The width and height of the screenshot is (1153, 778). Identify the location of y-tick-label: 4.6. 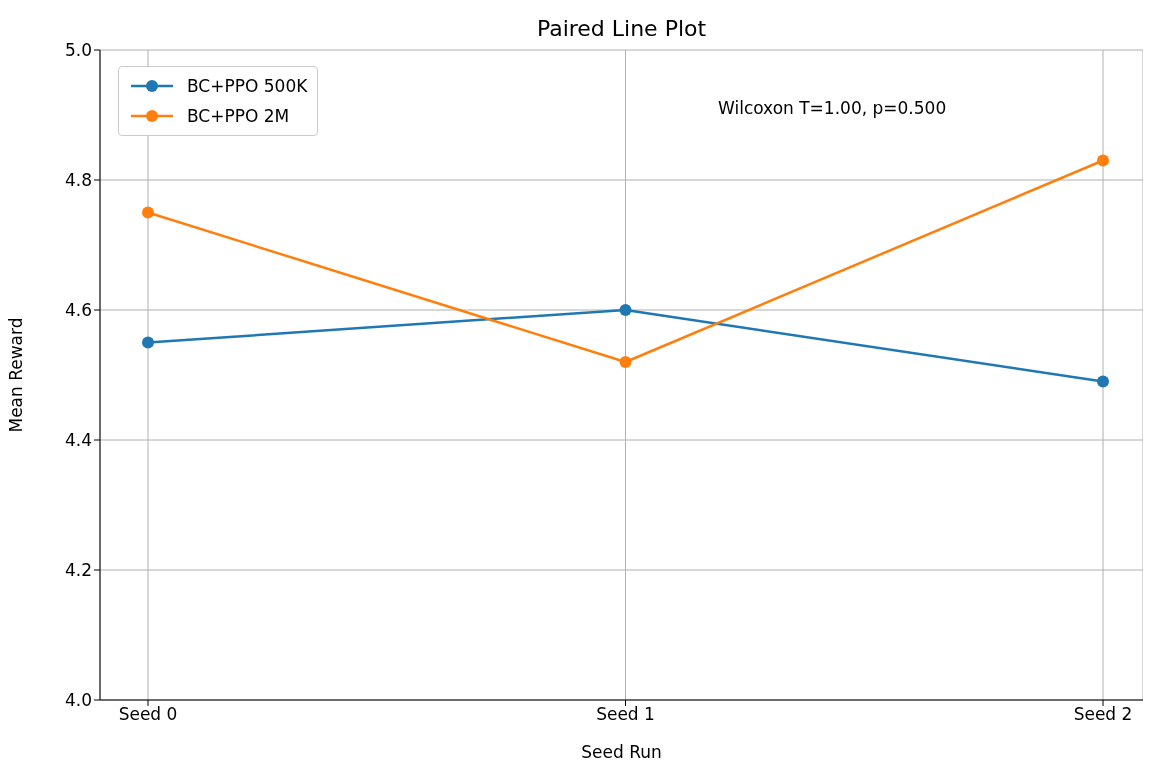
(78, 310).